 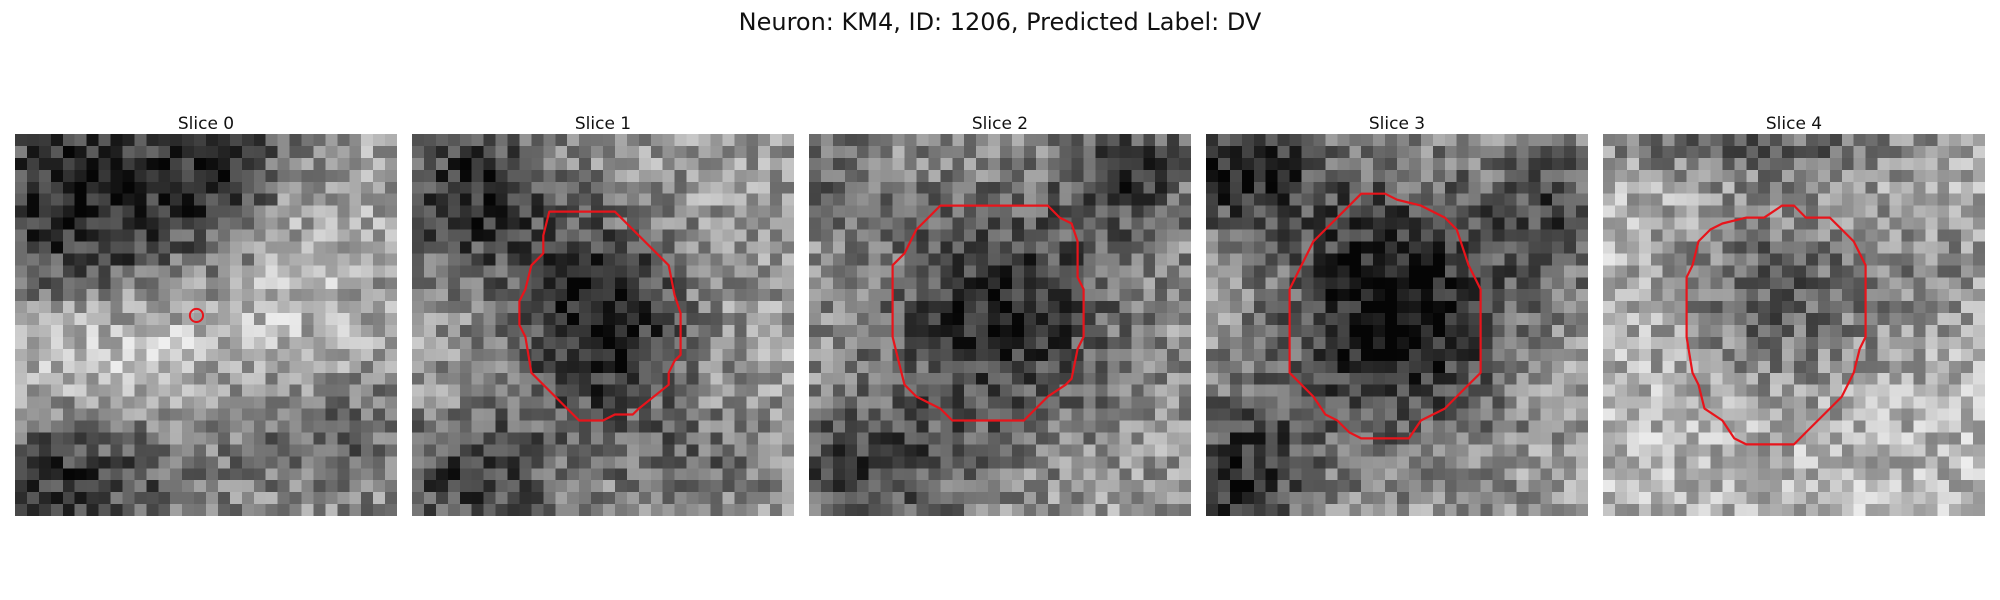 What do you see at coordinates (603, 124) in the screenshot?
I see `slice-title: Slice 1` at bounding box center [603, 124].